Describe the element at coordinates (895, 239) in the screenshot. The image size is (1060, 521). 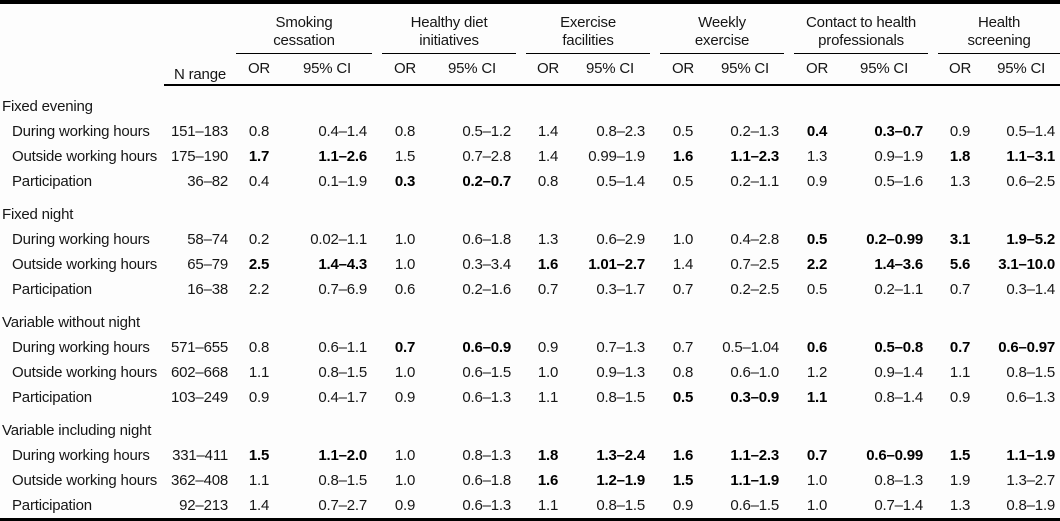
I see `ci-value: 0.2–0.99` at that location.